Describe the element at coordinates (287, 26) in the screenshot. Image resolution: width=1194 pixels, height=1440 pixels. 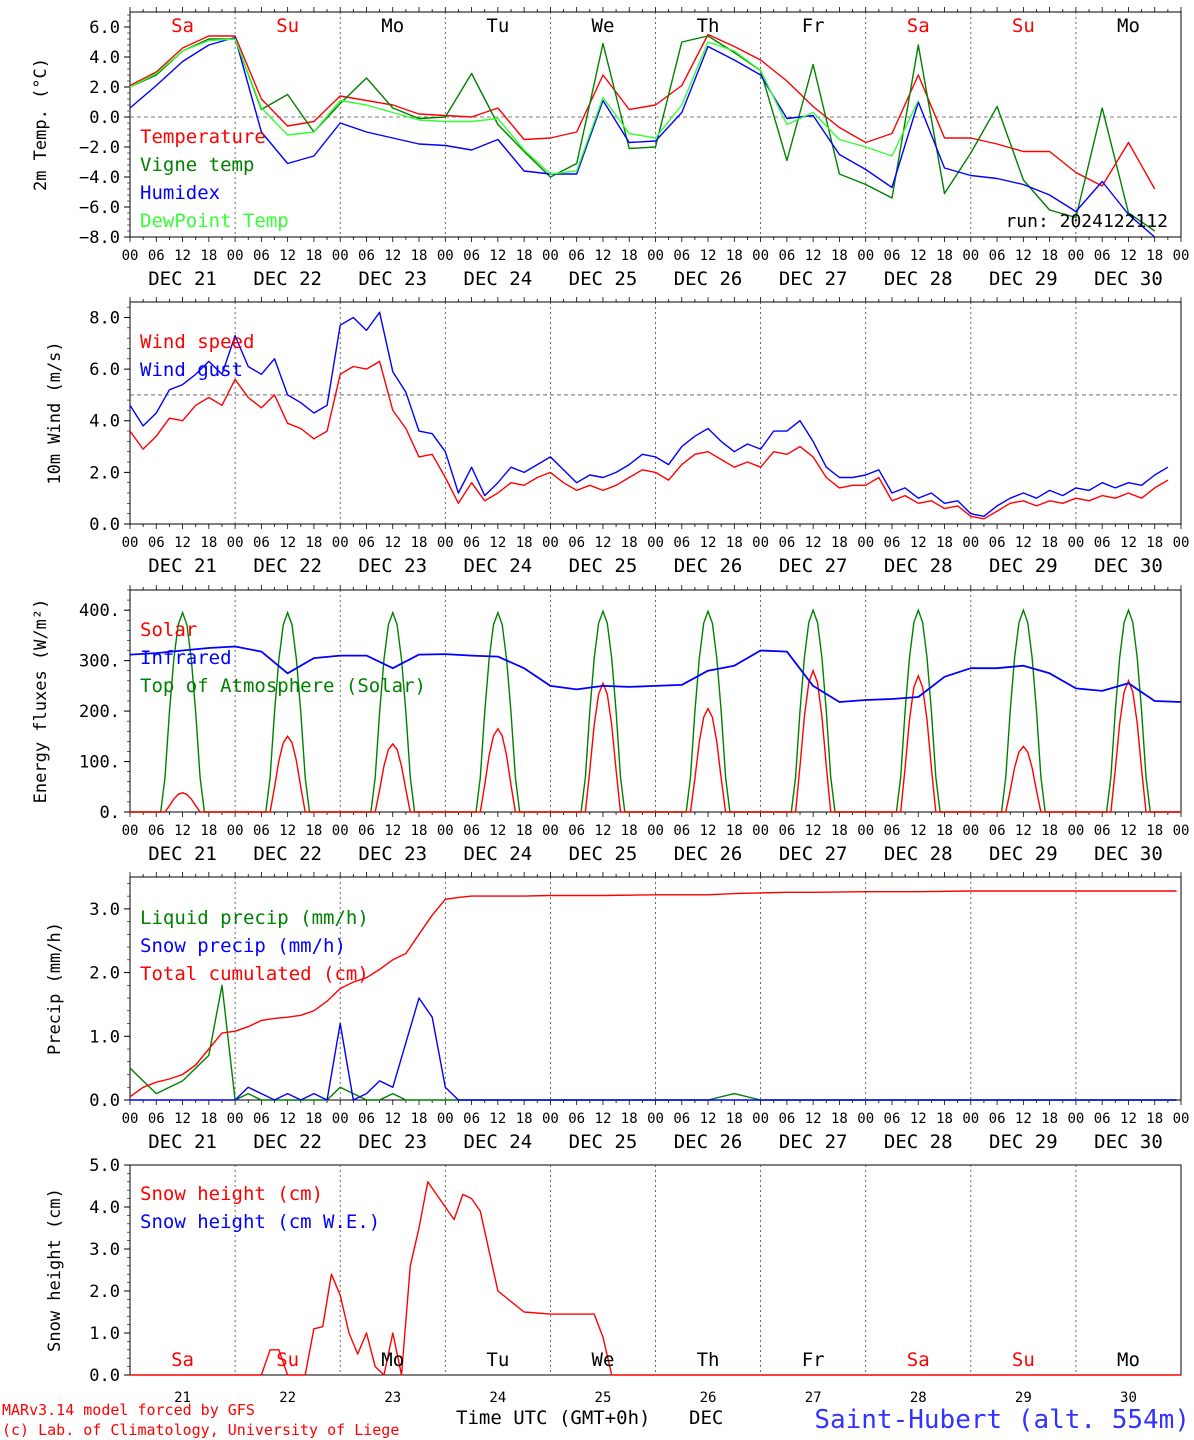
I see `weekday-label-top: Su` at that location.